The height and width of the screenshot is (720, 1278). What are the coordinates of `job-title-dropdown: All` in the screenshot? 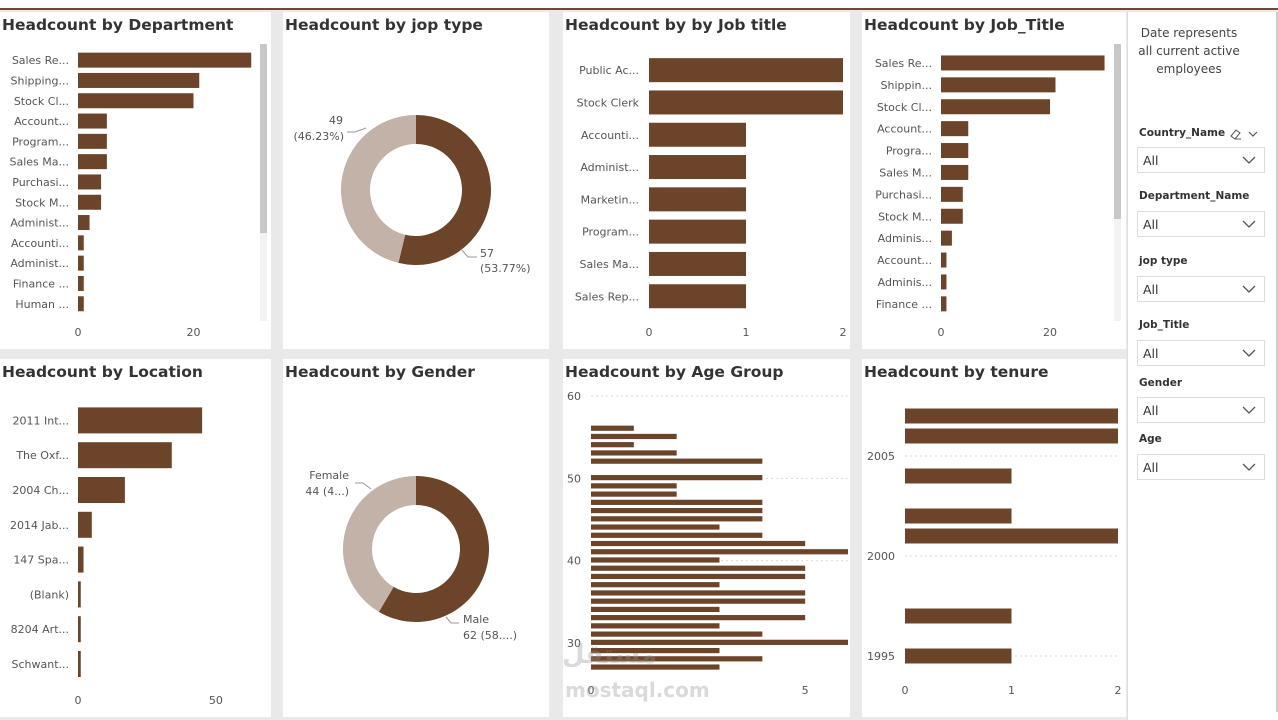 It's located at (1201, 353).